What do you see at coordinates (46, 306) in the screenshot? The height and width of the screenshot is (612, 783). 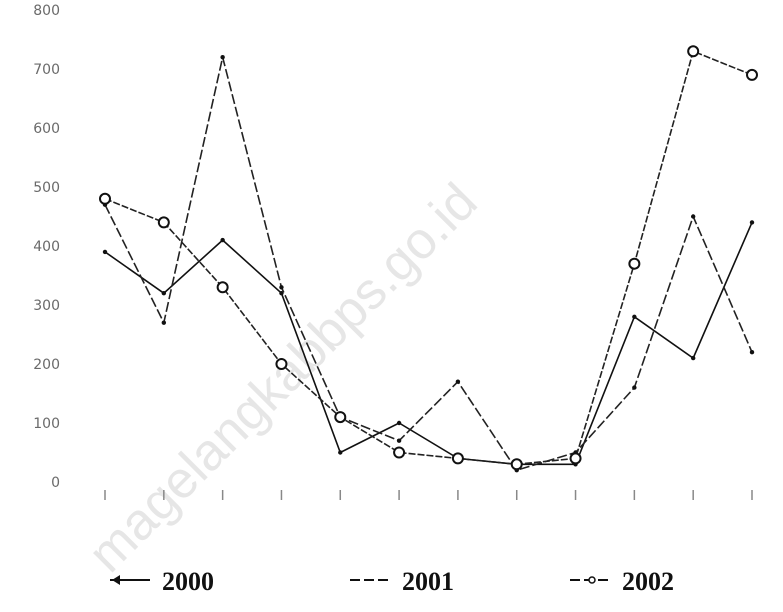 I see `y-tick-label: 300` at bounding box center [46, 306].